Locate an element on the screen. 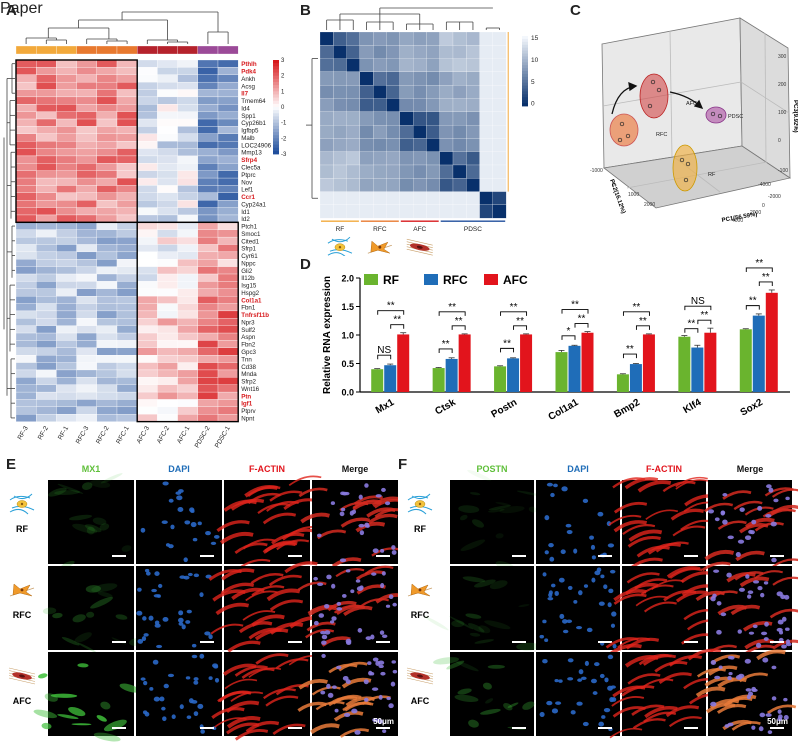 The width and height of the screenshot is (798, 747). gene-label: Malb is located at coordinates (248, 138).